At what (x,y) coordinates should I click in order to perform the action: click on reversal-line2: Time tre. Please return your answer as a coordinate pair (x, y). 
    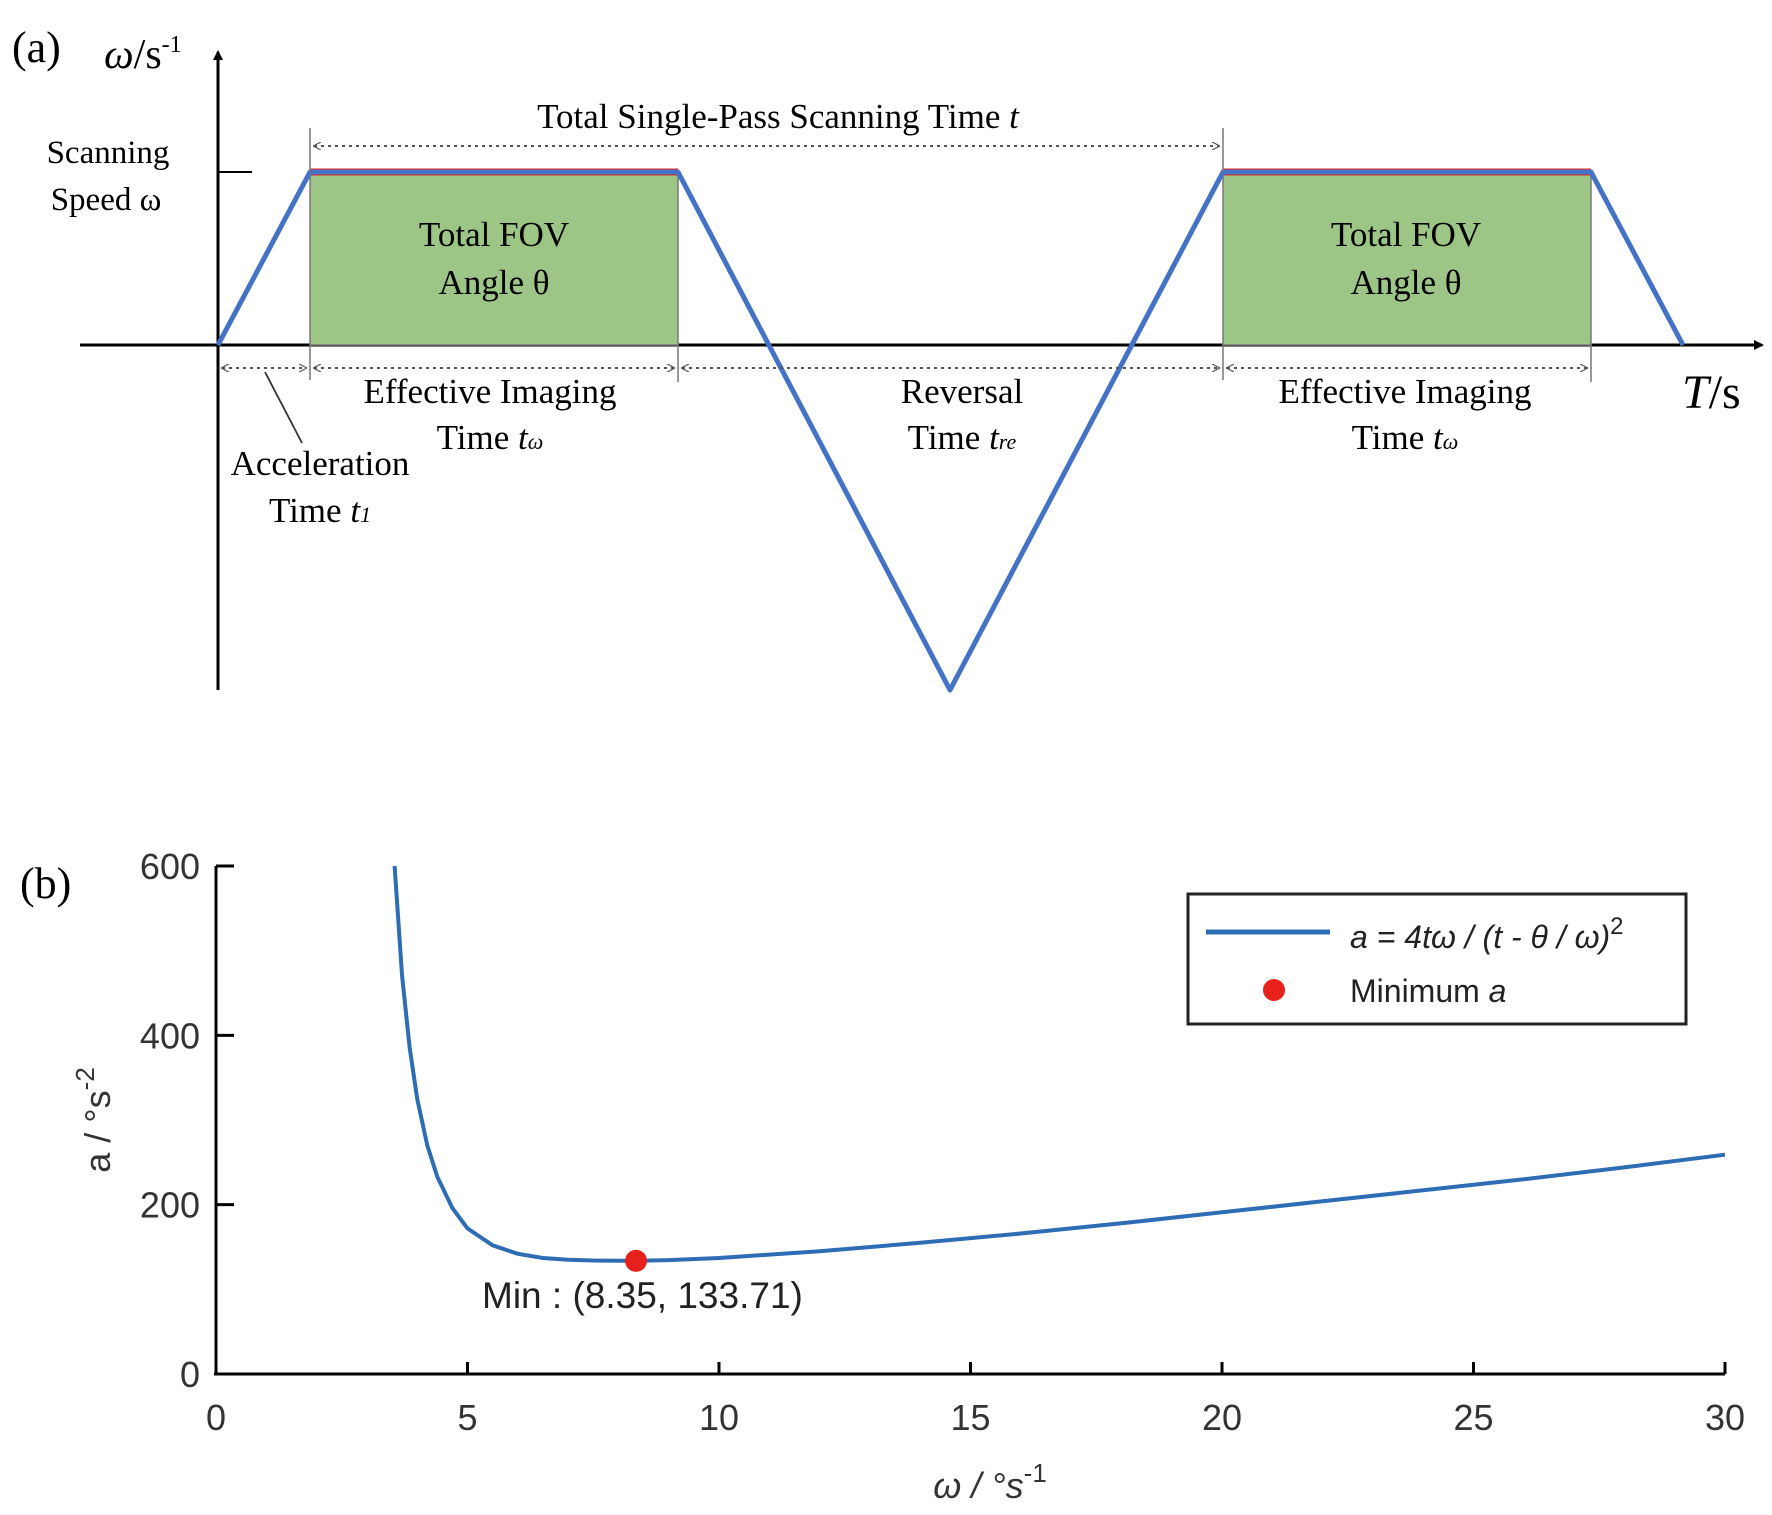
    Looking at the image, I should click on (962, 437).